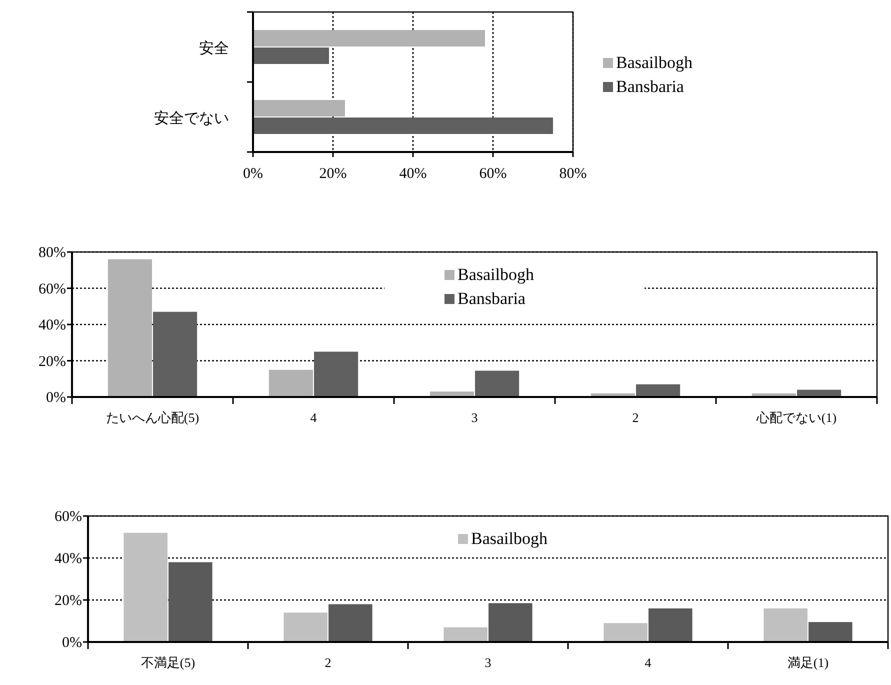  I want to click on x-tick-label: 0%, so click(253, 174).